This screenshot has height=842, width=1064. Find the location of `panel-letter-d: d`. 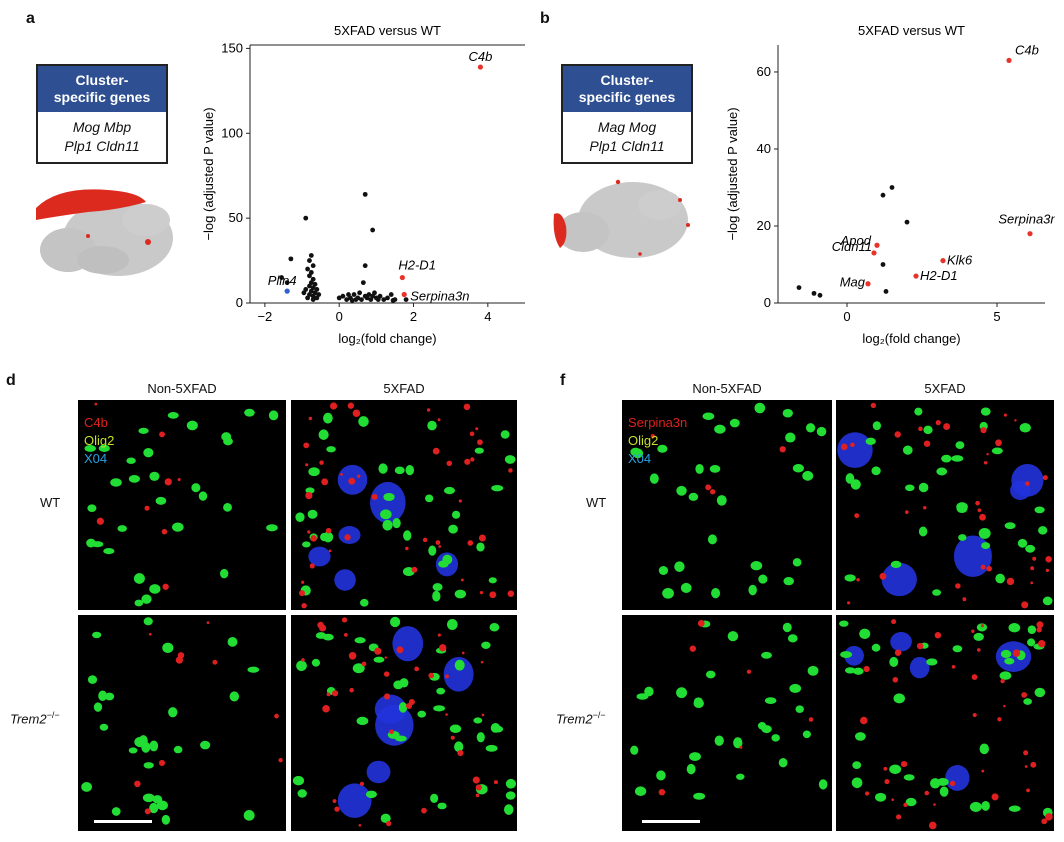

panel-letter-d: d is located at coordinates (11, 380).